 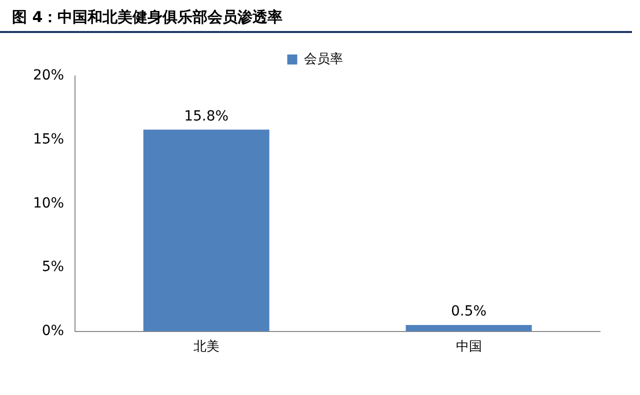 I want to click on chart-title: 图 4：中国和北美健身俱乐部会员渗透率, so click(x=316, y=16).